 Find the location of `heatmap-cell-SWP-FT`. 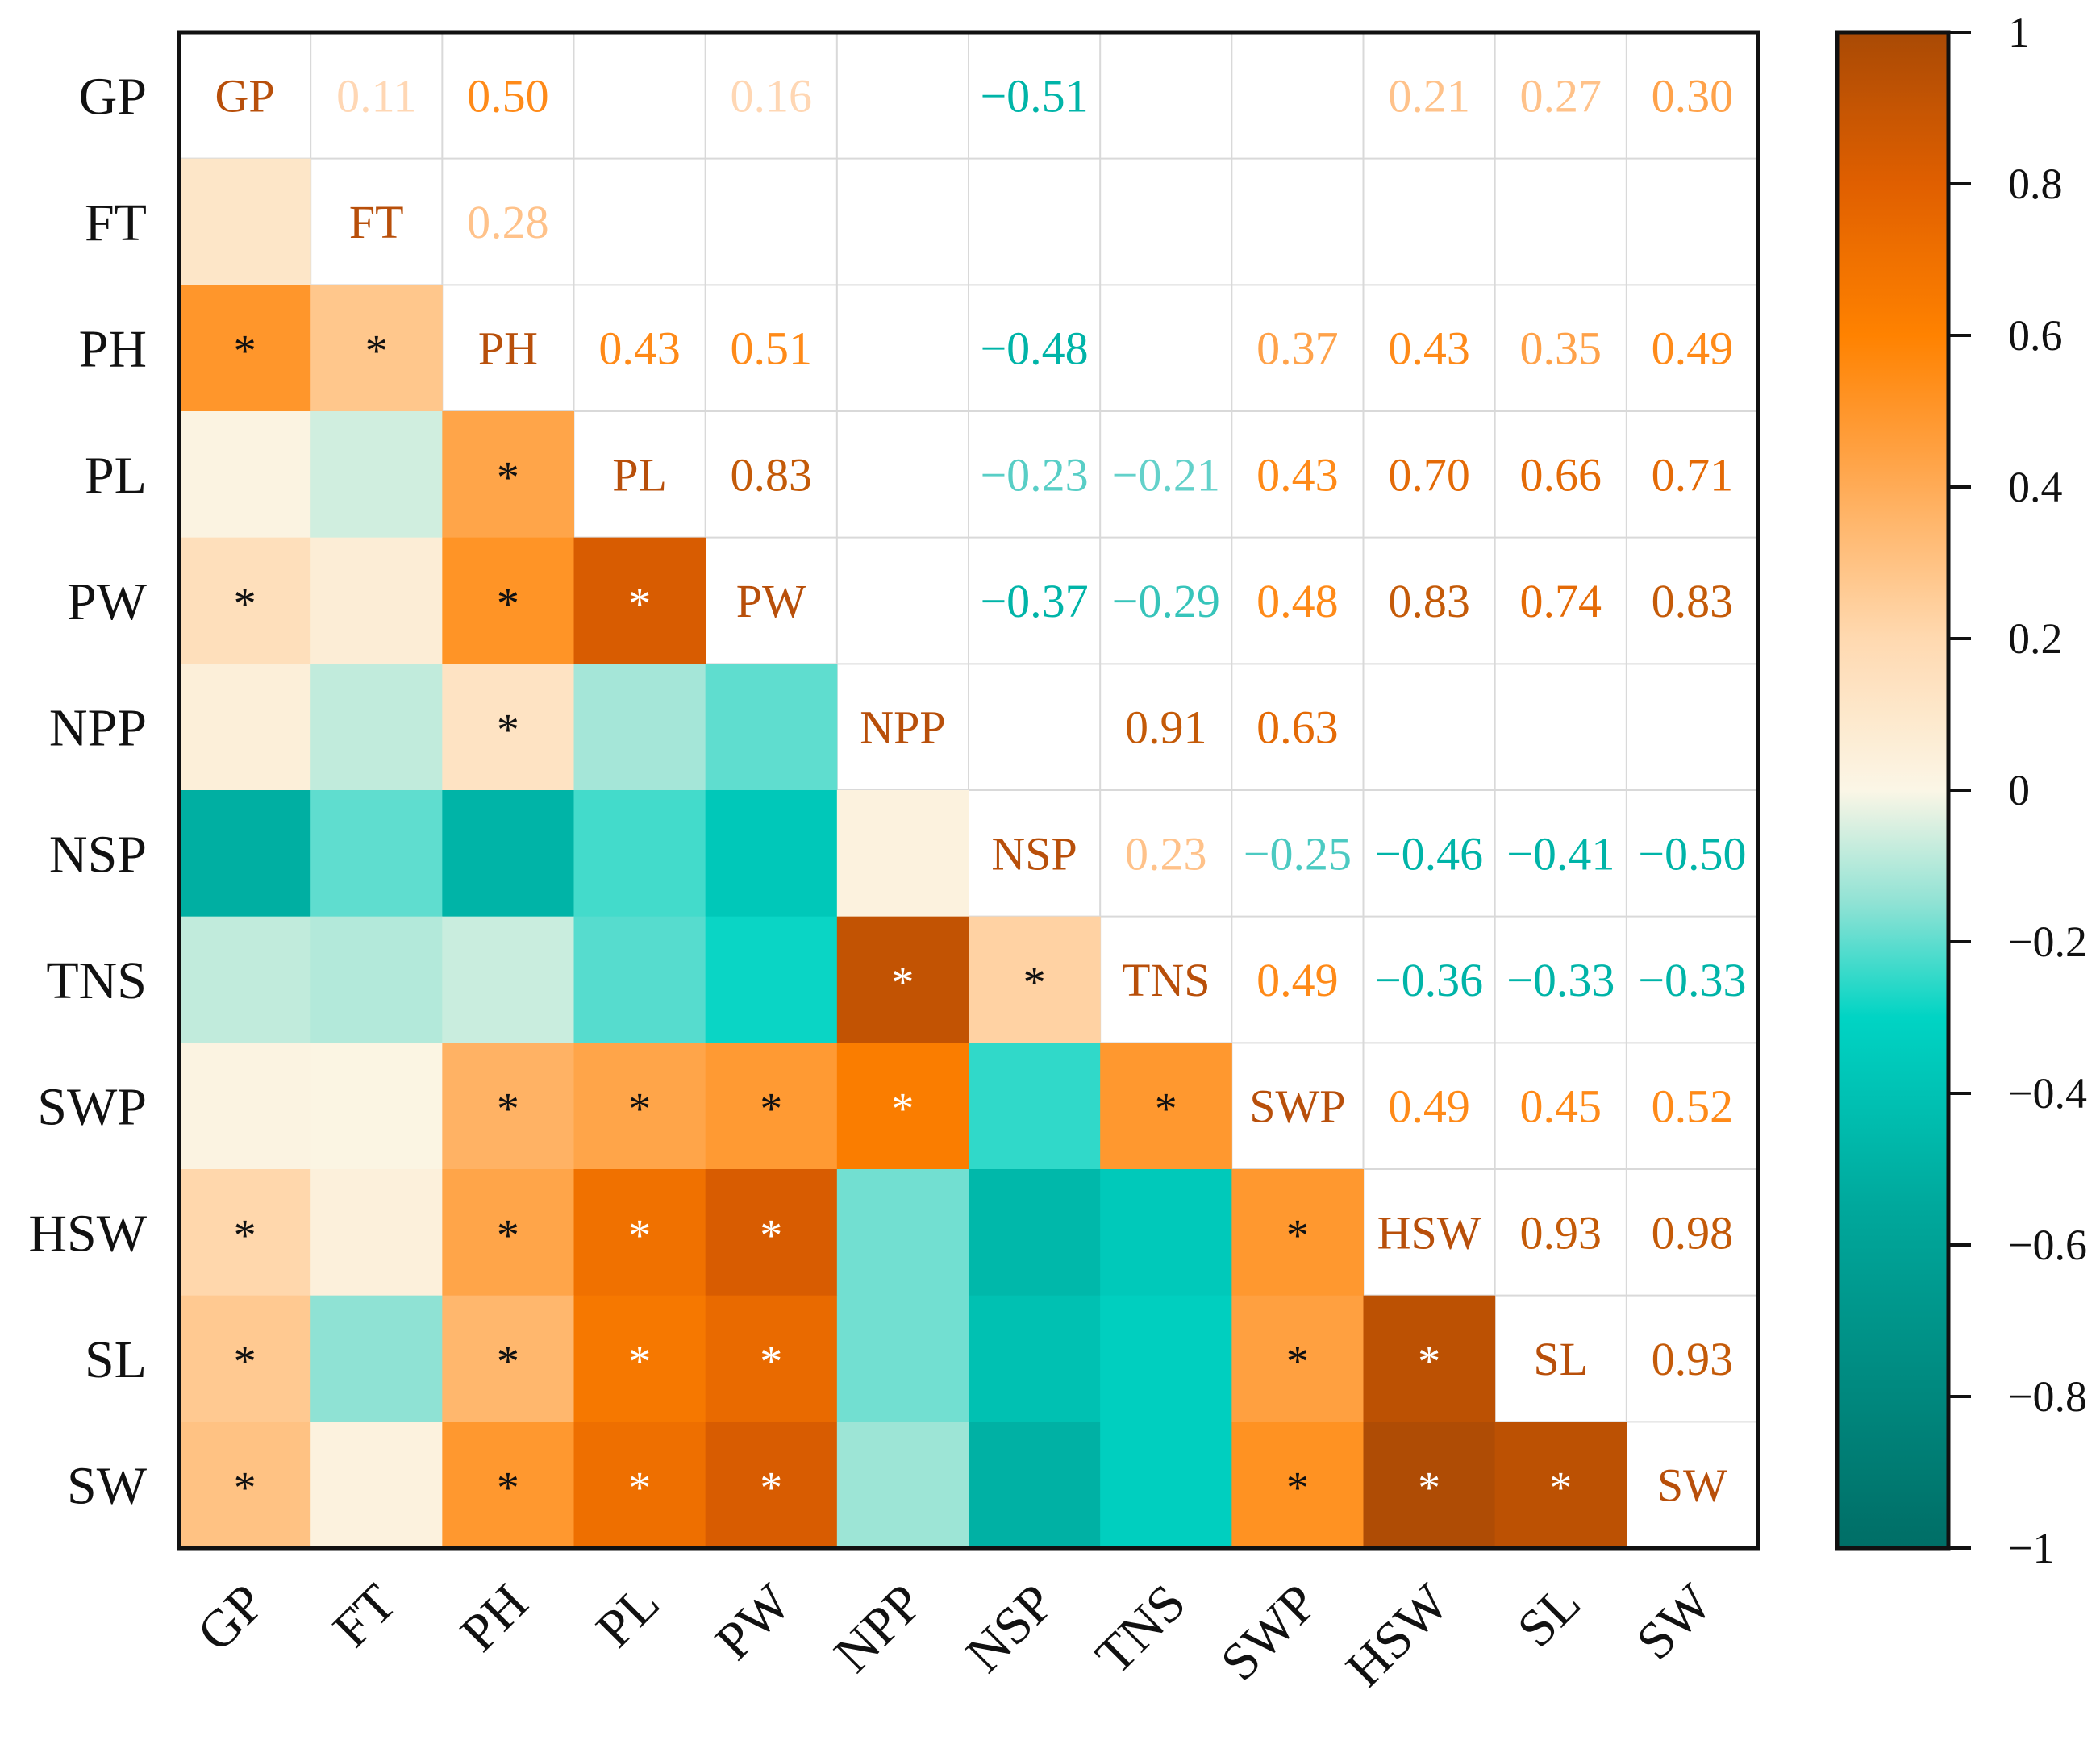

heatmap-cell-SWP-FT is located at coordinates (376, 1106).